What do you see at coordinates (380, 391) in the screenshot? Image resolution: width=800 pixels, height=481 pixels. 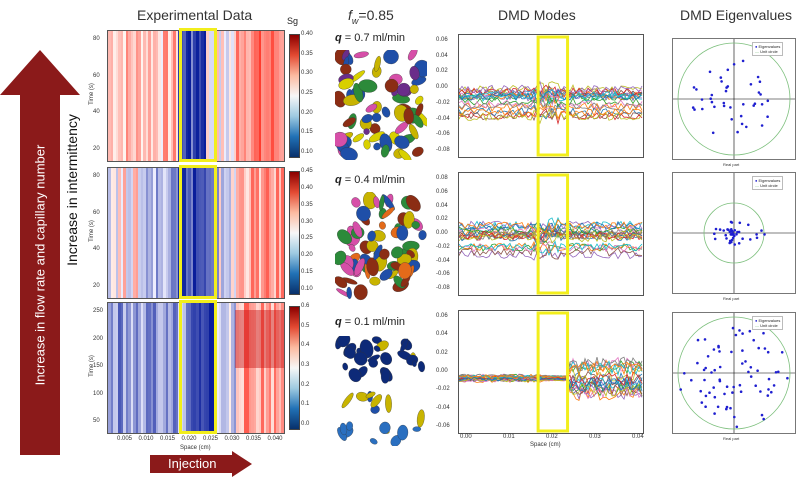 I see `pore-image-q01` at bounding box center [380, 391].